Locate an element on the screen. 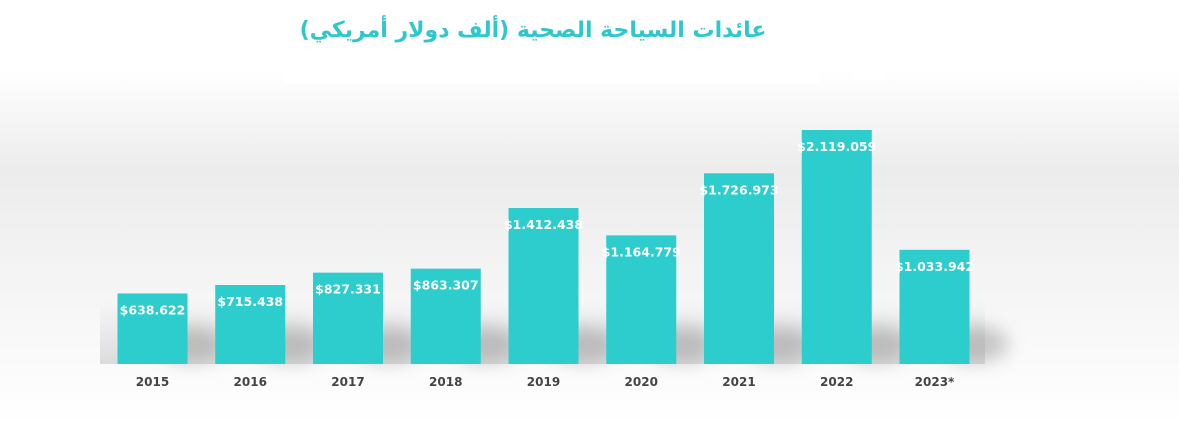  data-label-2019: $1.412.438 is located at coordinates (543, 224).